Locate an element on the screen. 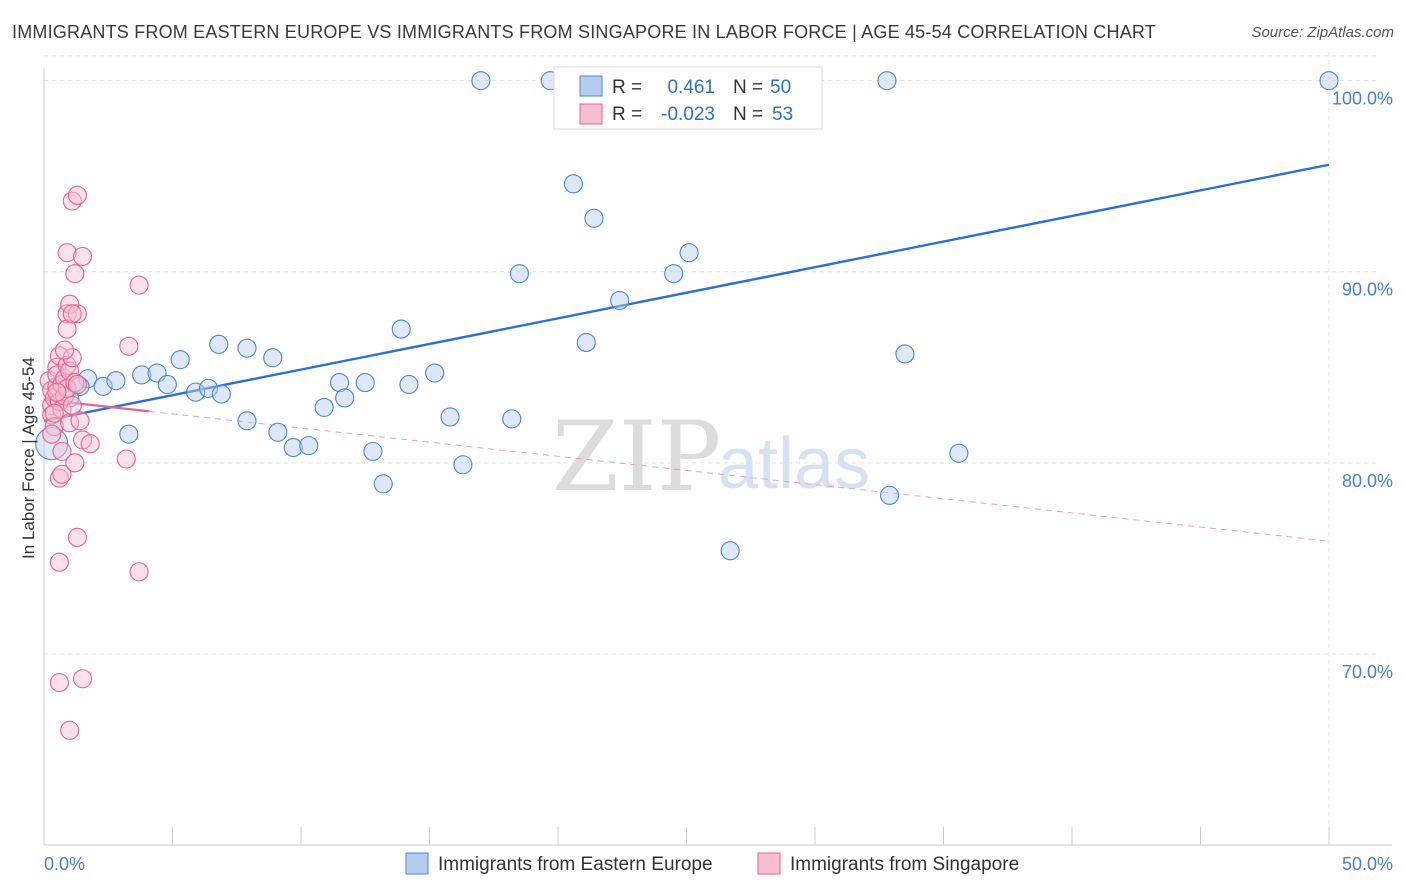 Image resolution: width=1406 pixels, height=892 pixels. legend-r-label-1: R = is located at coordinates (627, 87).